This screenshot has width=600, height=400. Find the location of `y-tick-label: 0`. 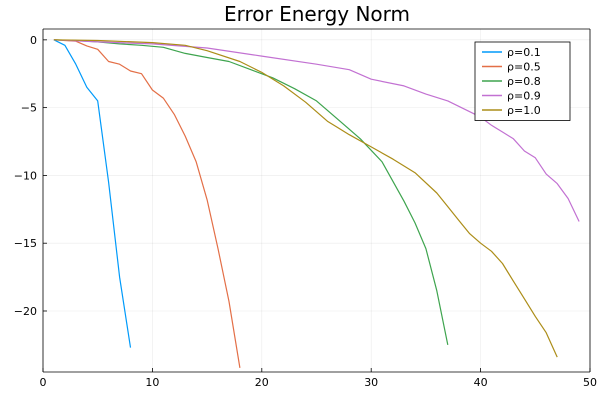

y-tick-label: 0 is located at coordinates (33, 40).